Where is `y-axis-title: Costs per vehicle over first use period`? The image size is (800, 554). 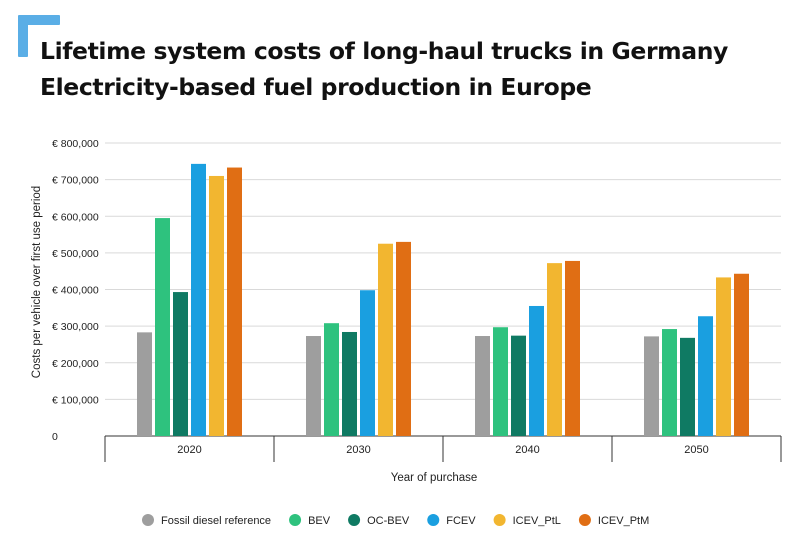 y-axis-title: Costs per vehicle over first use period is located at coordinates (37, 282).